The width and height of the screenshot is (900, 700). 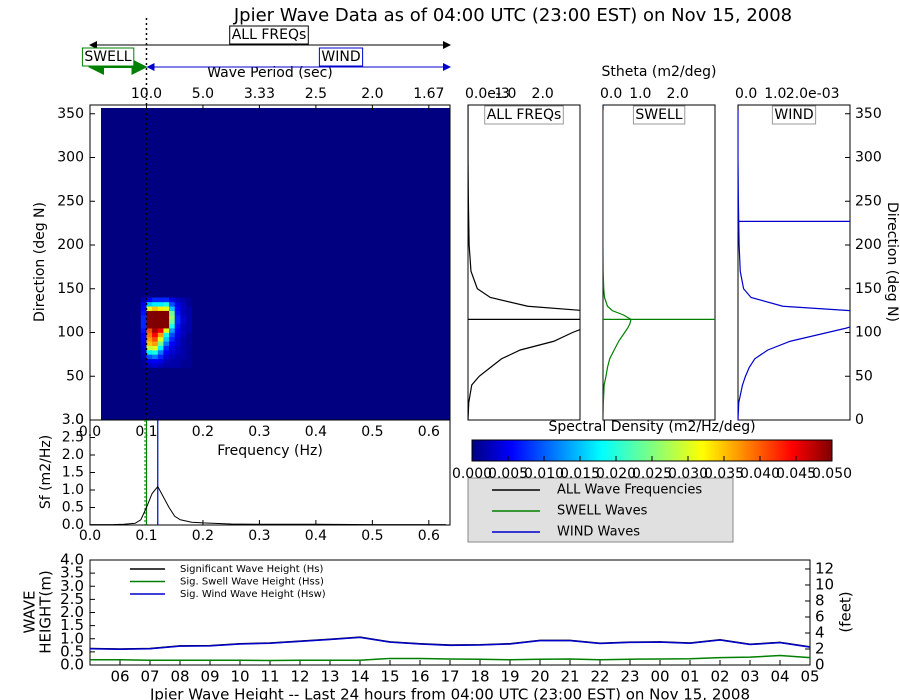 What do you see at coordinates (73, 438) in the screenshot?
I see `y-tick-label: 2.5` at bounding box center [73, 438].